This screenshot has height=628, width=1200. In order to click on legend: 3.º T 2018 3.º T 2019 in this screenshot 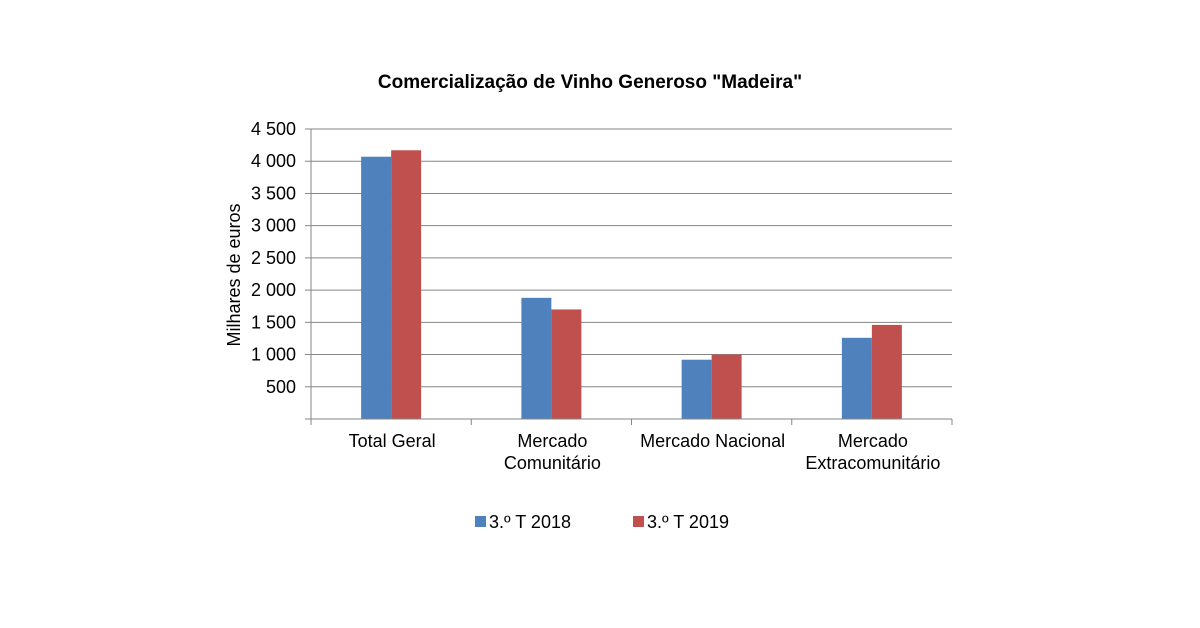, I will do `click(602, 522)`.